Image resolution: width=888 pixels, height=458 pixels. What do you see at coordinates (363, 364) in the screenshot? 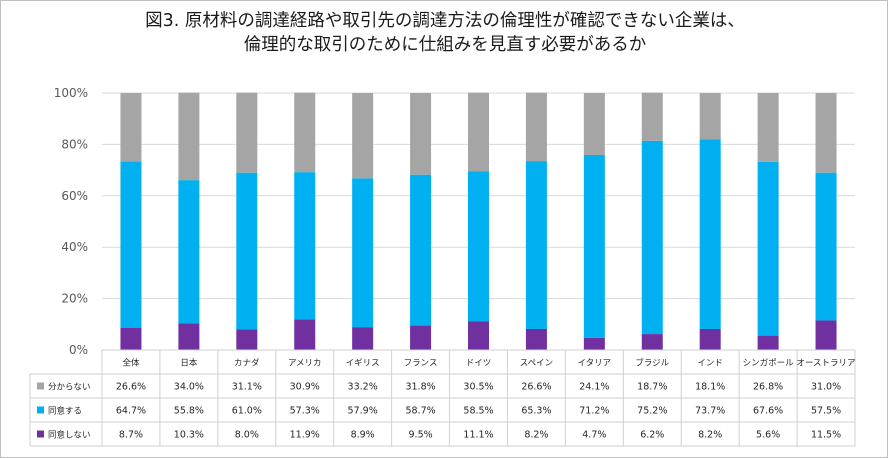
I see `category-label: イギリス` at bounding box center [363, 364].